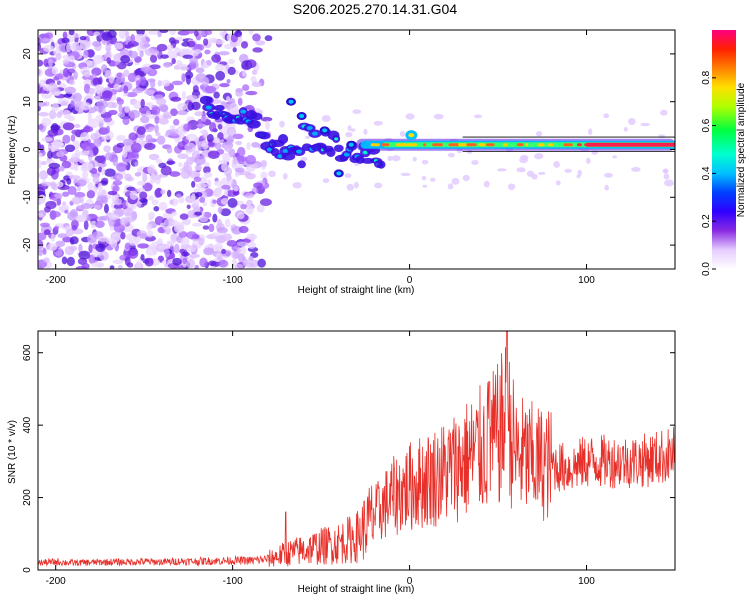  Describe the element at coordinates (437, 136) in the screenshot. I see `spectrogram-band` at that location.